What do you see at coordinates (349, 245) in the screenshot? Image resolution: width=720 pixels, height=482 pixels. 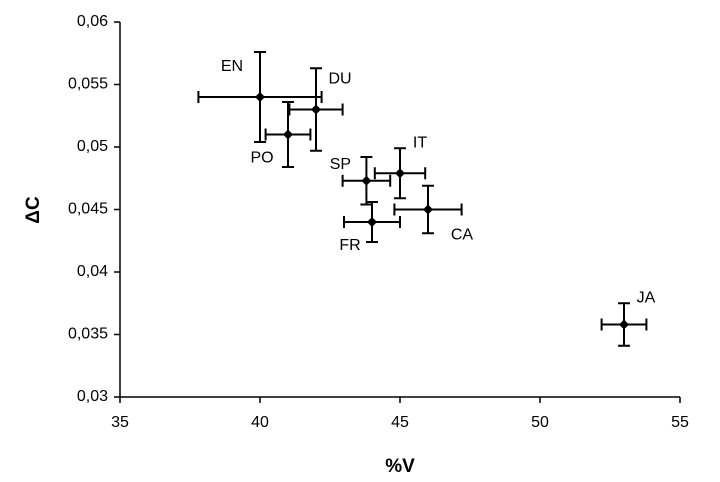 I see `point-label: FR` at bounding box center [349, 245].